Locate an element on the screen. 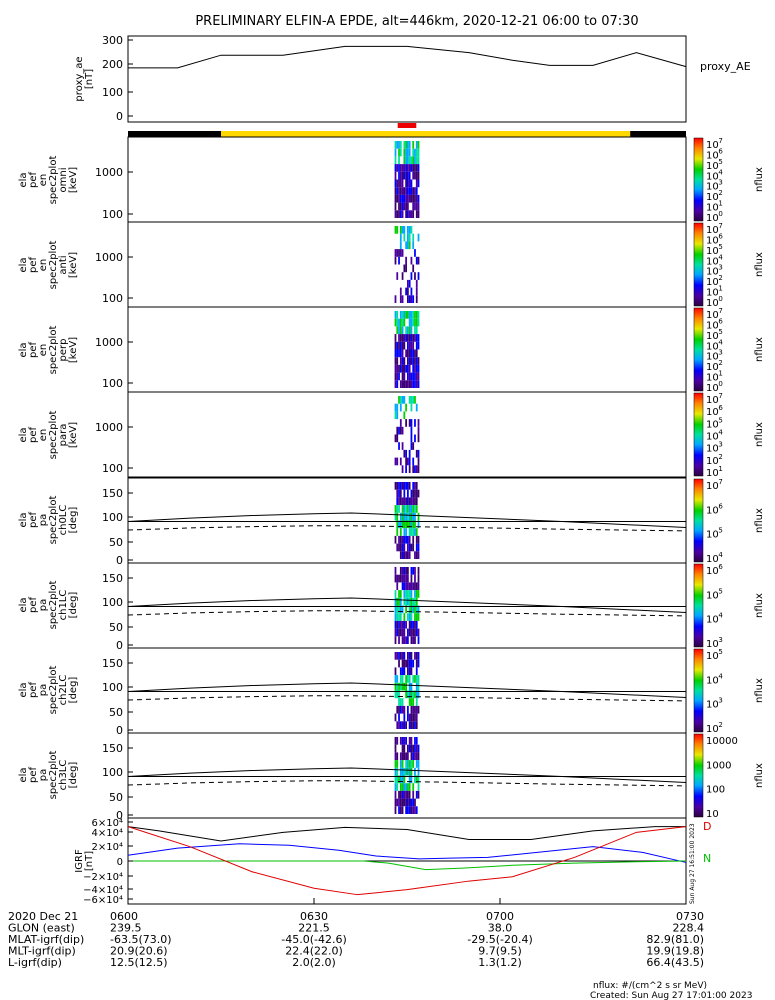  y-axis-label-omni-1: pef is located at coordinates (33, 180).